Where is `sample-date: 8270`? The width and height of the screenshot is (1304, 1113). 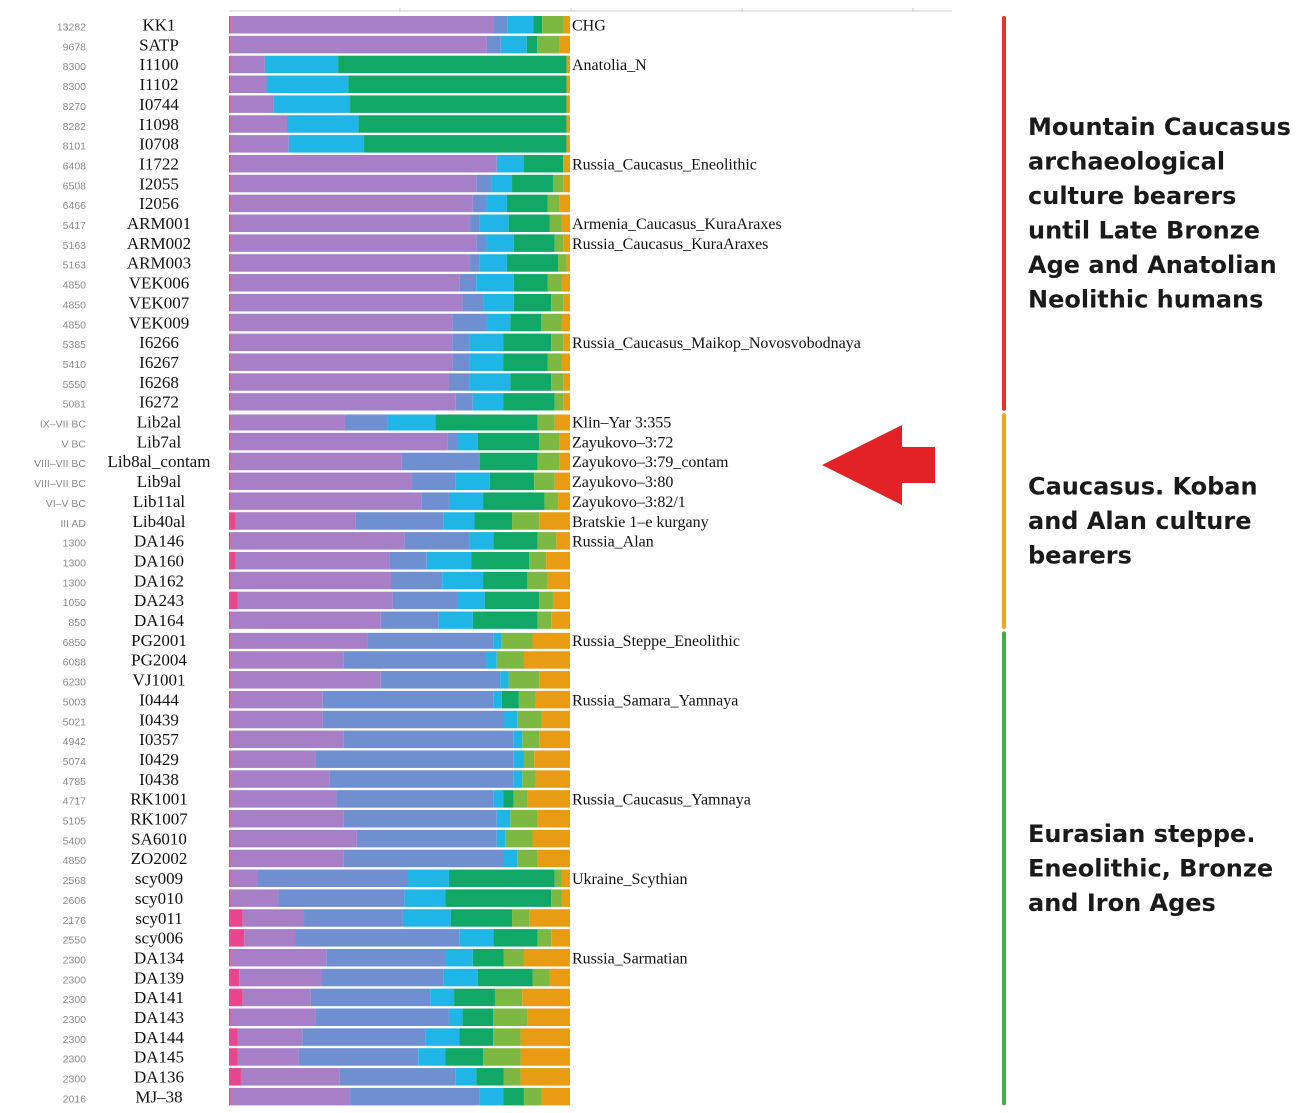 sample-date: 8270 is located at coordinates (75, 107).